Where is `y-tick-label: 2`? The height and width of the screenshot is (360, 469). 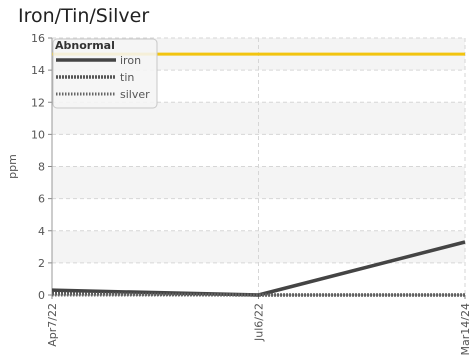 y-tick-label: 2 is located at coordinates (41, 263).